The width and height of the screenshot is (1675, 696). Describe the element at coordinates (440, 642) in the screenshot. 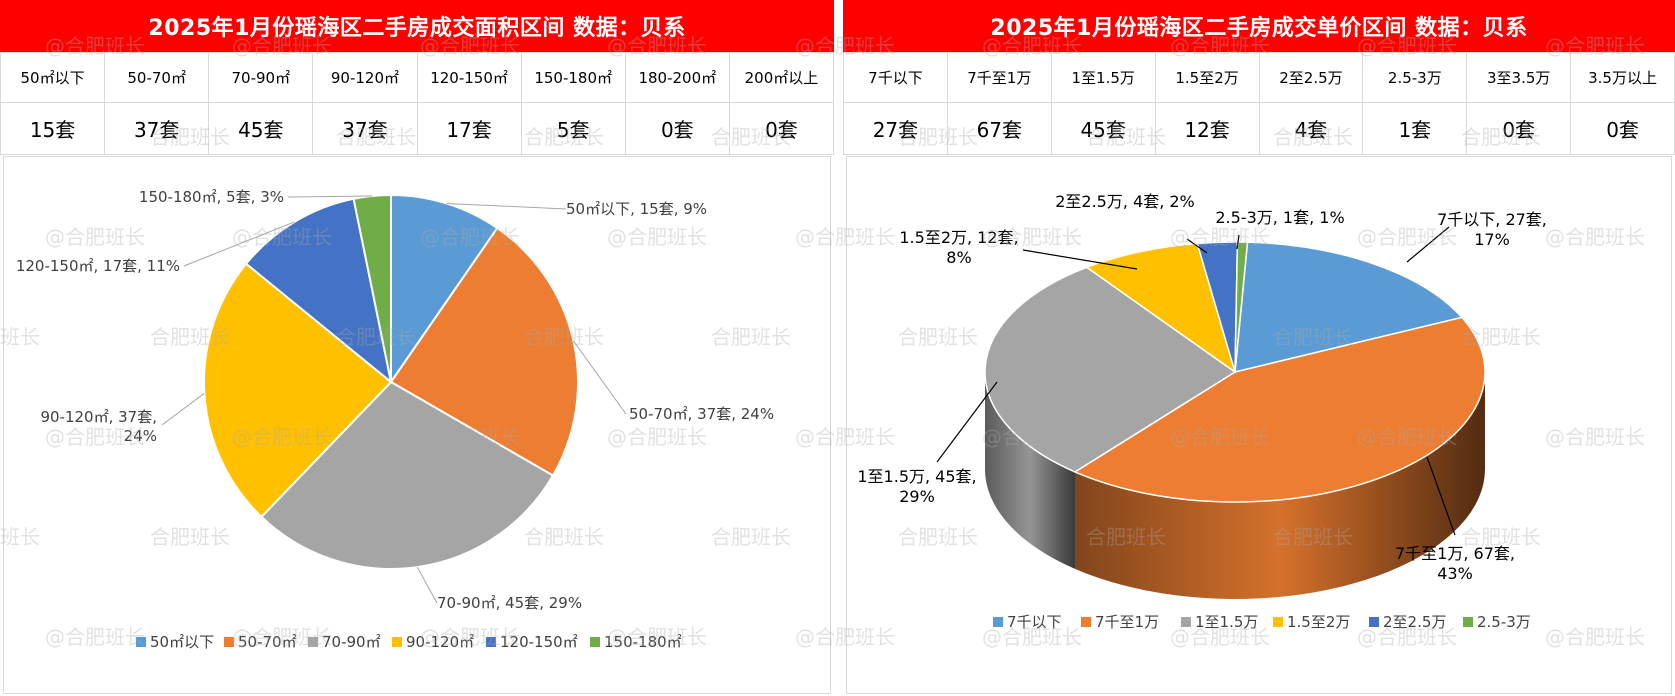

I see `legend-item: 90-120㎡` at that location.